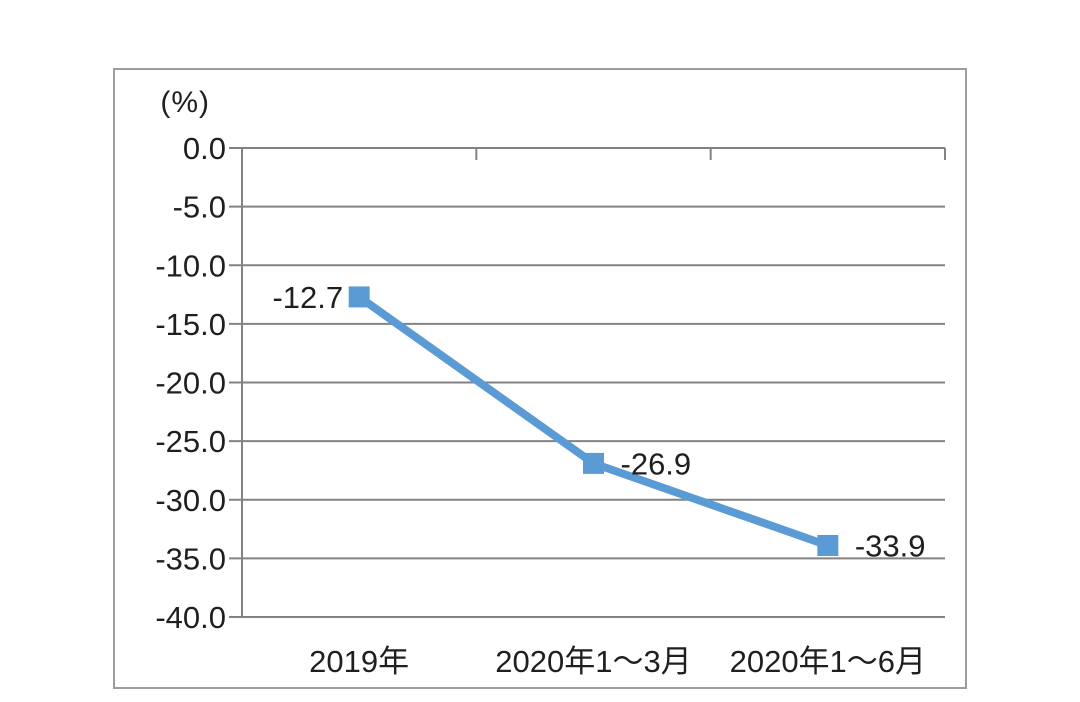  Describe the element at coordinates (656, 463) in the screenshot. I see `data-label: -26.9` at that location.